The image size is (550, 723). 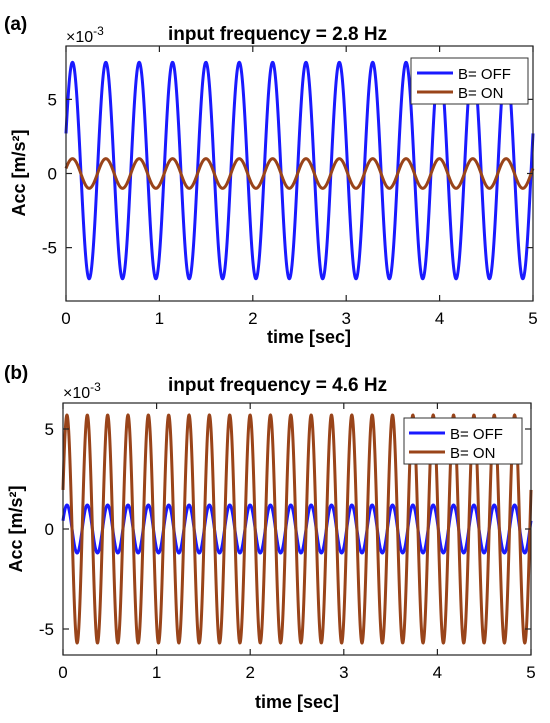 I want to click on panel-b-xtick-label: 0, so click(x=62, y=672).